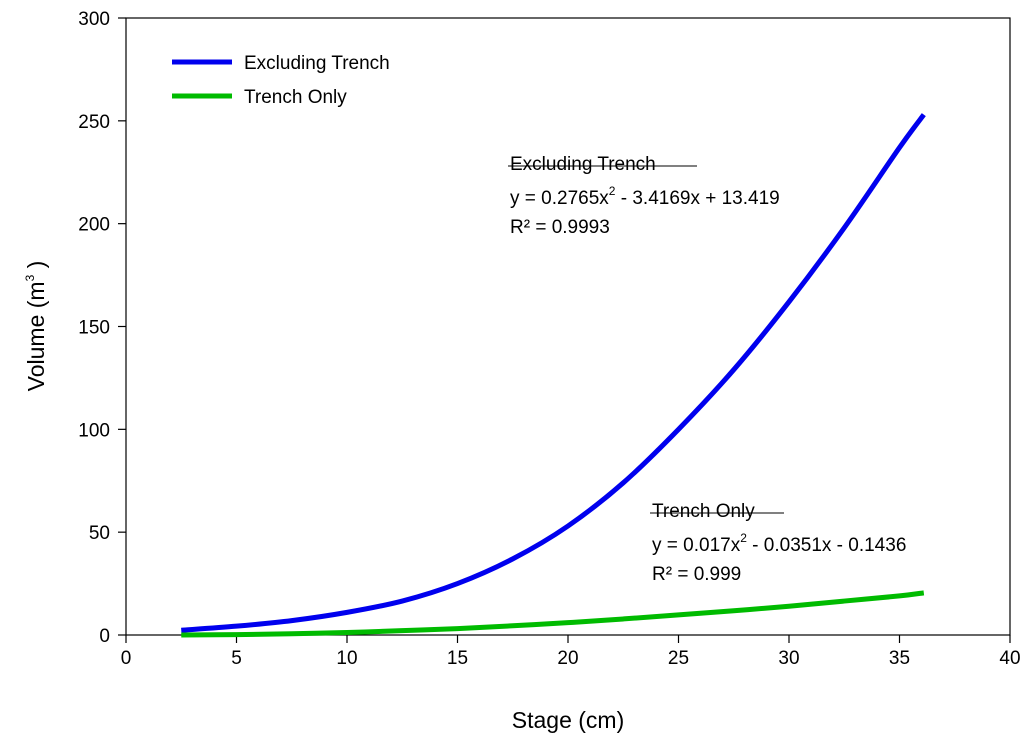 The height and width of the screenshot is (742, 1026). I want to click on x-axis-title: Stage (cm), so click(568, 720).